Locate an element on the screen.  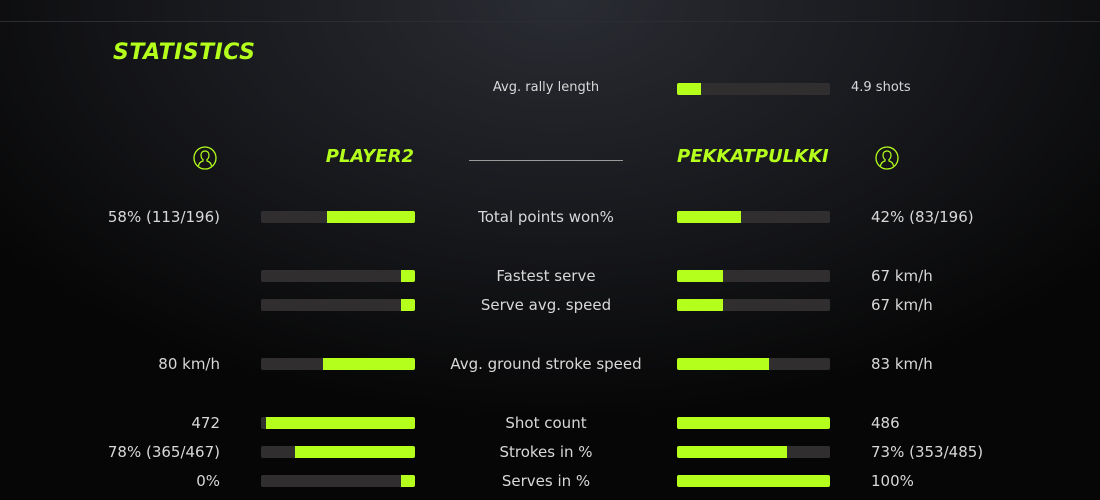
stat-label: Serves in % is located at coordinates (546, 481).